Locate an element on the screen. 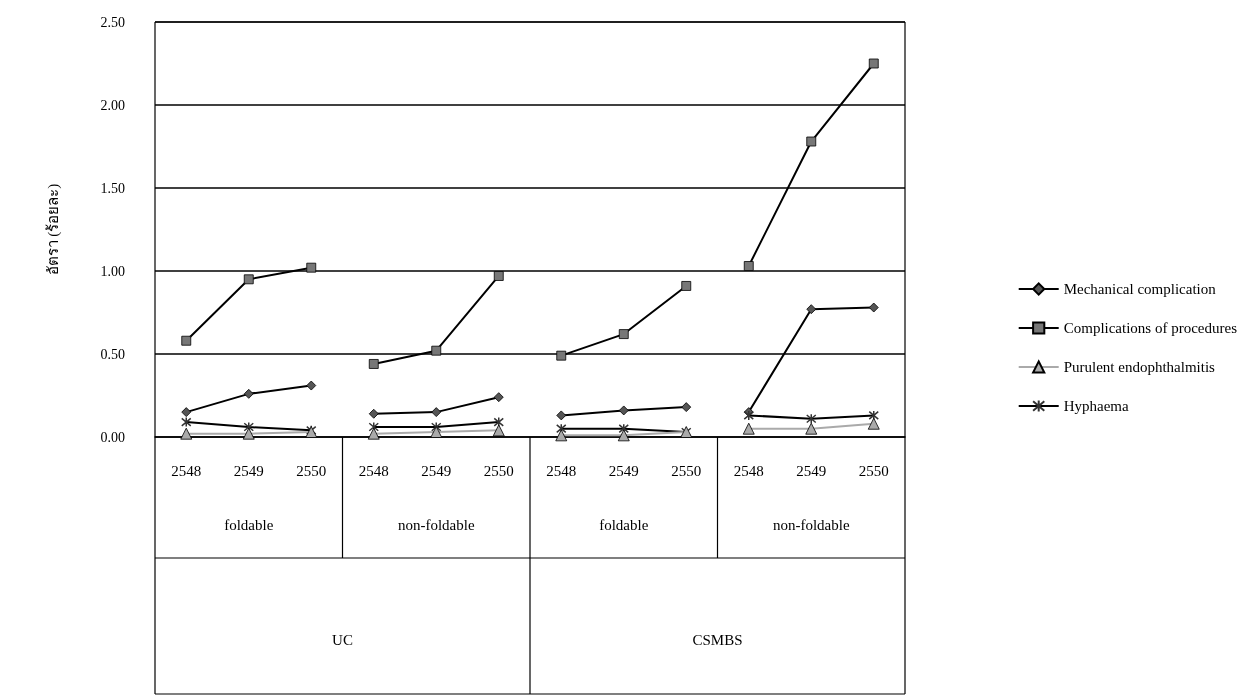 The image size is (1242, 695). legend-label: Complications of procedures is located at coordinates (1150, 328).